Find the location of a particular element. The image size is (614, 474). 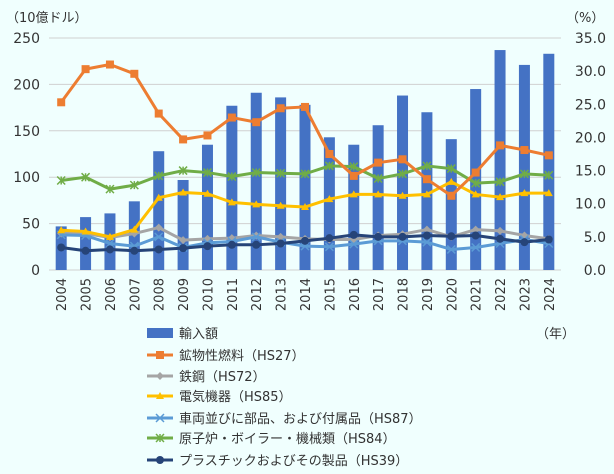

legend-label: 原子炉・ボイラー・機械類（HS84） is located at coordinates (287, 439).